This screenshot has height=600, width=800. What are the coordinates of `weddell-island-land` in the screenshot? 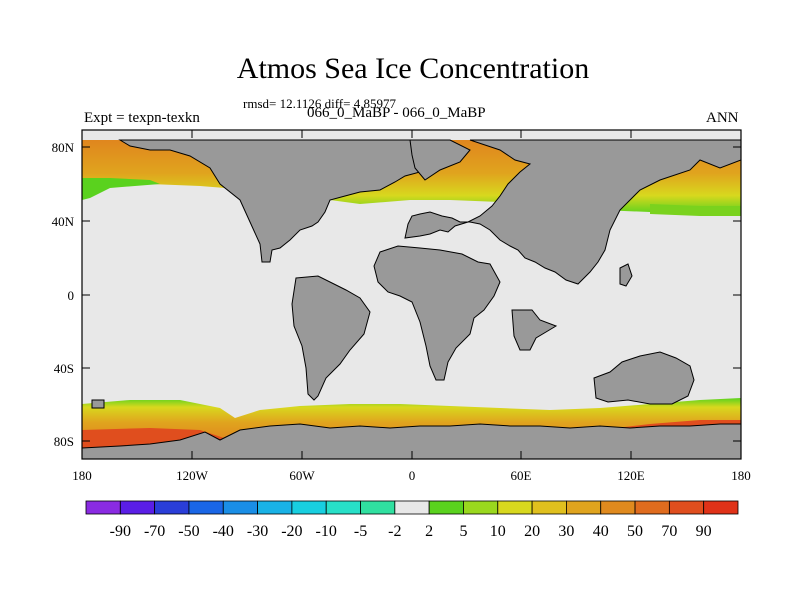 It's located at (98, 404).